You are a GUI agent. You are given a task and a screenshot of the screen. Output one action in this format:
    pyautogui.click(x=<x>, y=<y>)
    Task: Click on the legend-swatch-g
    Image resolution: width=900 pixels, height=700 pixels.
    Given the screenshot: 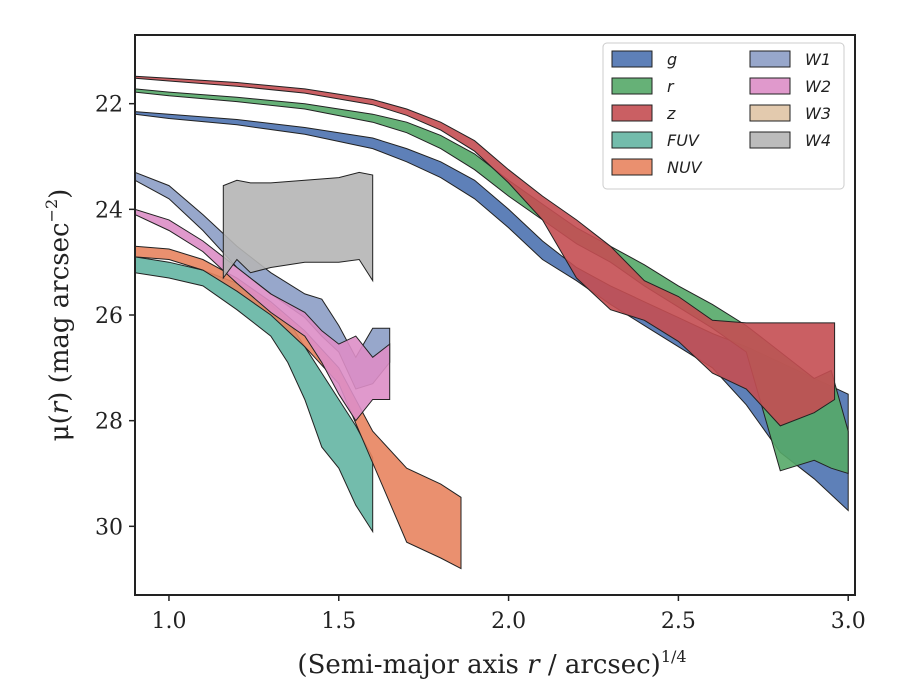 What is the action you would take?
    pyautogui.click(x=632, y=59)
    